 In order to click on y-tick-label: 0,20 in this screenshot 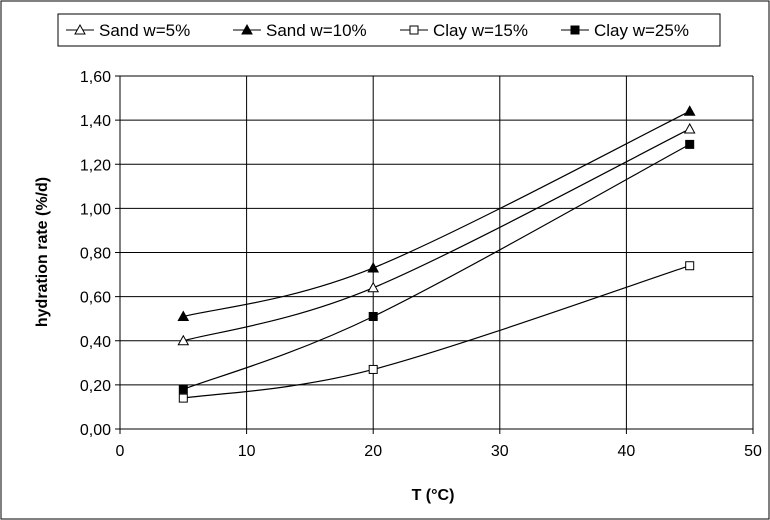, I will do `click(95, 386)`.